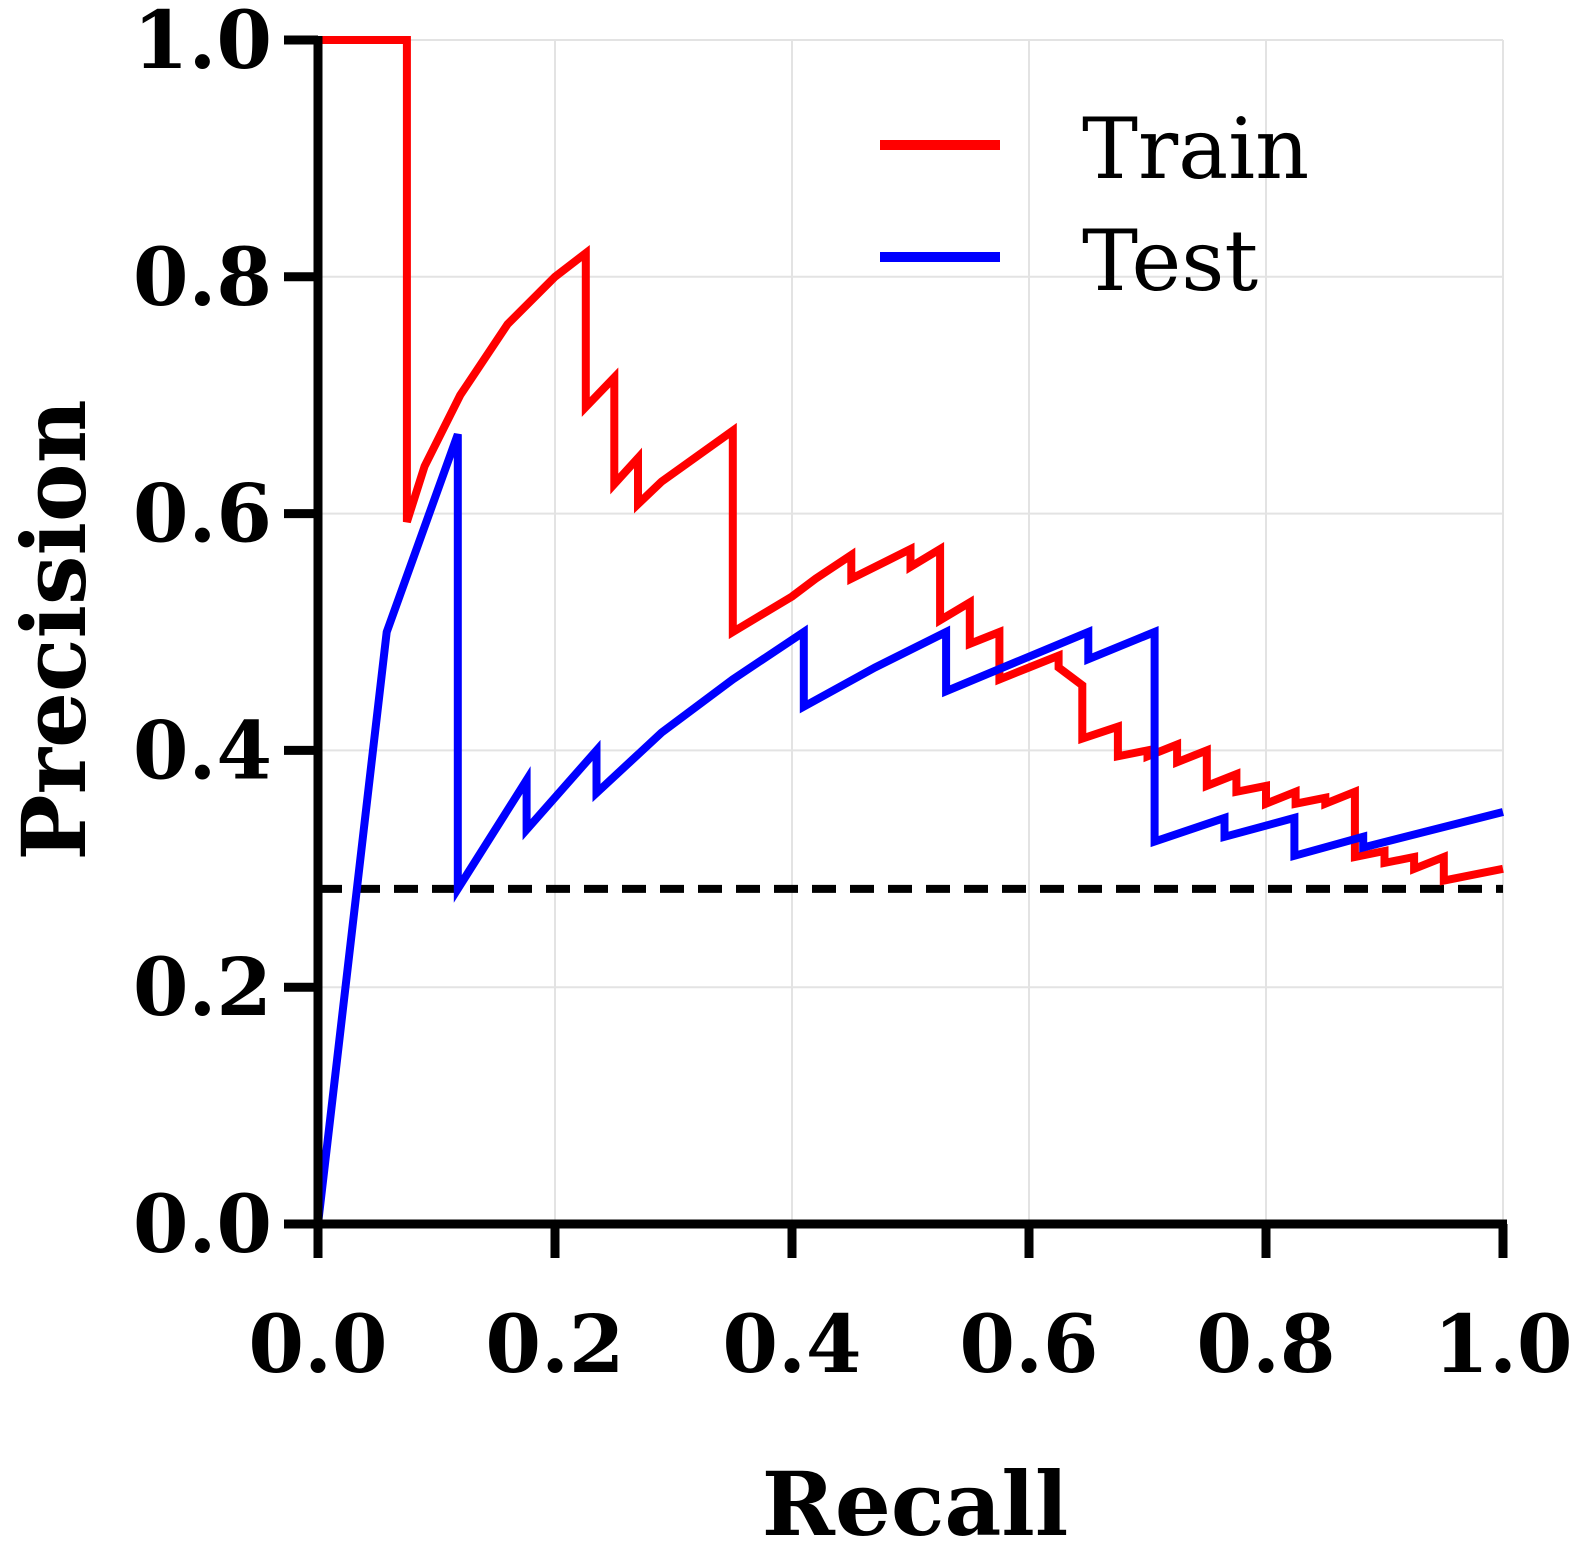 This screenshot has width=1586, height=1565. Describe the element at coordinates (202, 514) in the screenshot. I see `y-tick-label-3: 0.6` at that location.